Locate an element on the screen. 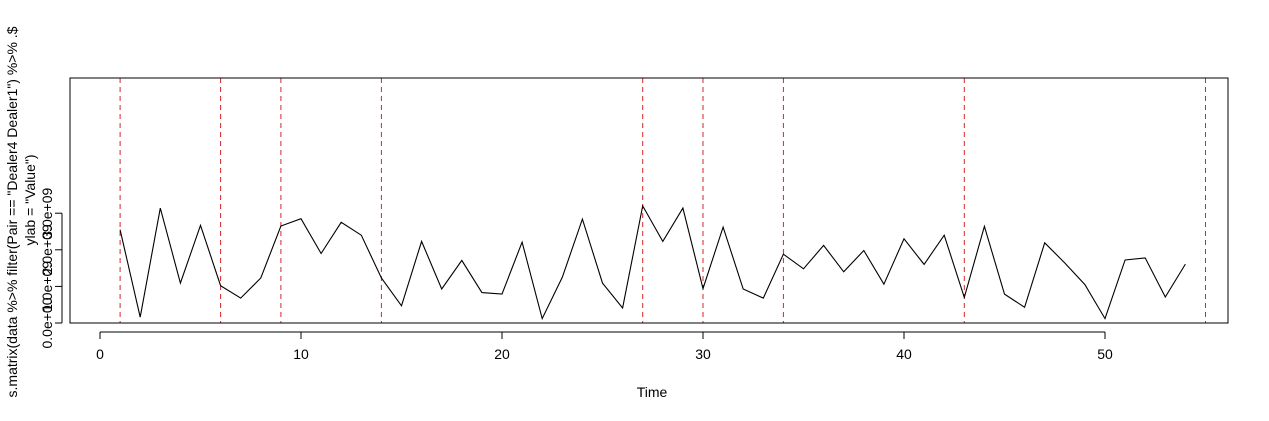 The image size is (1269, 421). y-tick-label: 0.0e+00 is located at coordinates (47, 322).